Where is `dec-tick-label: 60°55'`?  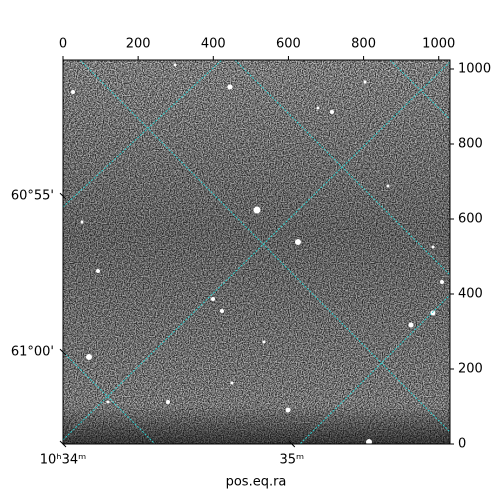 dec-tick-label: 60°55' is located at coordinates (32, 196).